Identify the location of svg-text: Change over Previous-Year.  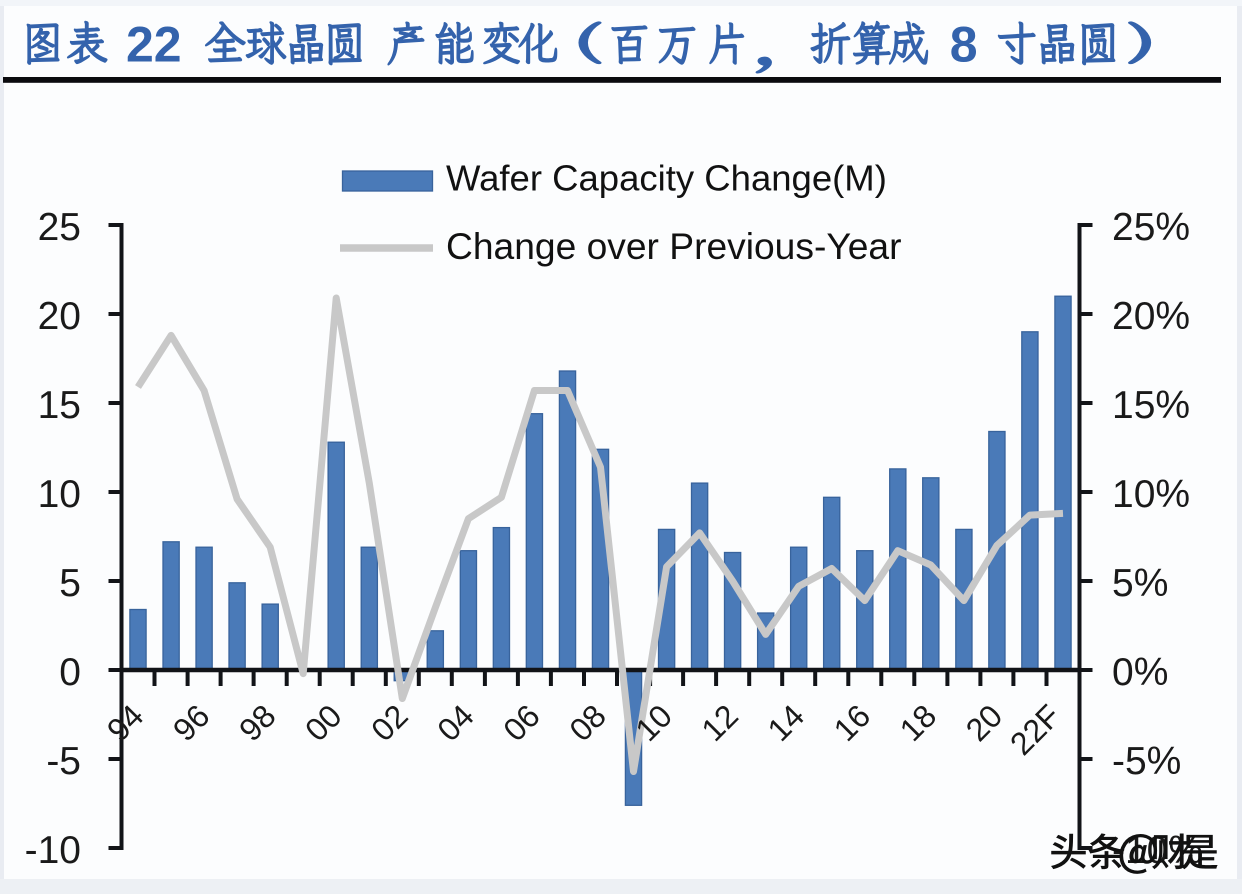
(673, 246).